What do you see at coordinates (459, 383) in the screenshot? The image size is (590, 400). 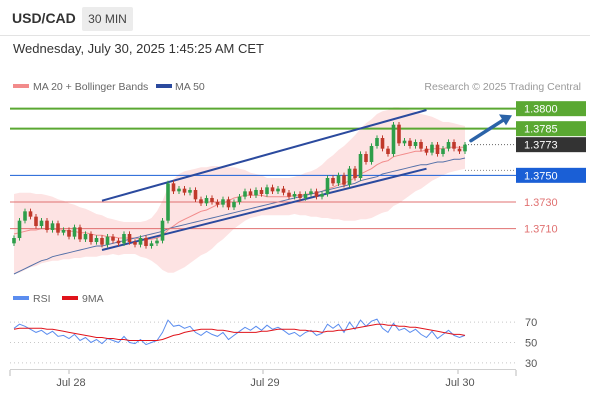 I see `time-axis-label: Jul 30` at bounding box center [459, 383].